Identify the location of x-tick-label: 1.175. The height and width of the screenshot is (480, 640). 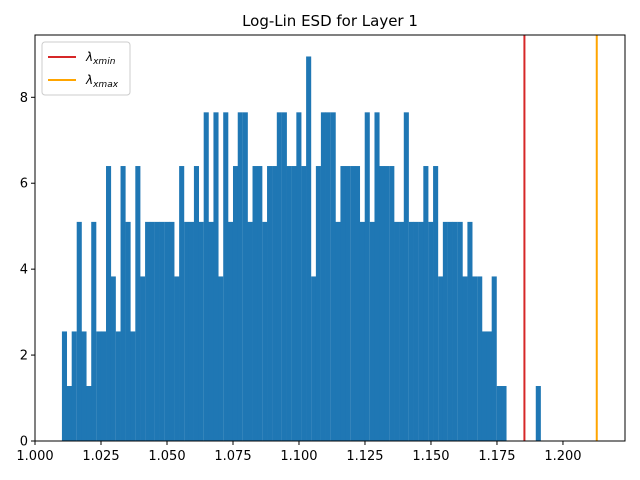
(496, 456).